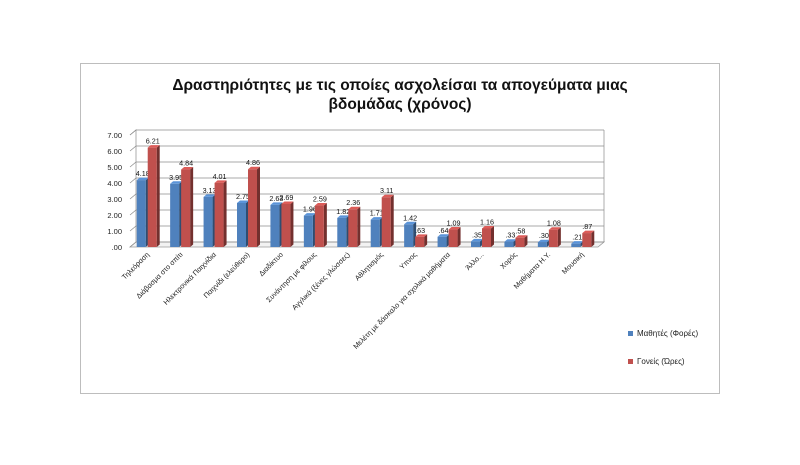 The image size is (800, 465). I want to click on y-tick-label: 4.00, so click(114, 183).